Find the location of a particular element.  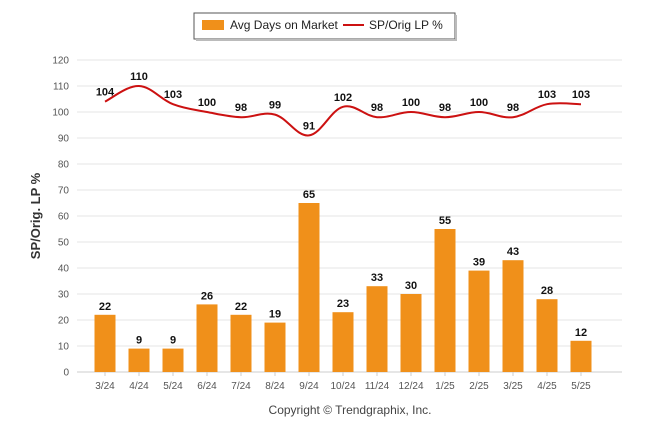

x-tick-label: 6/24 is located at coordinates (207, 386).